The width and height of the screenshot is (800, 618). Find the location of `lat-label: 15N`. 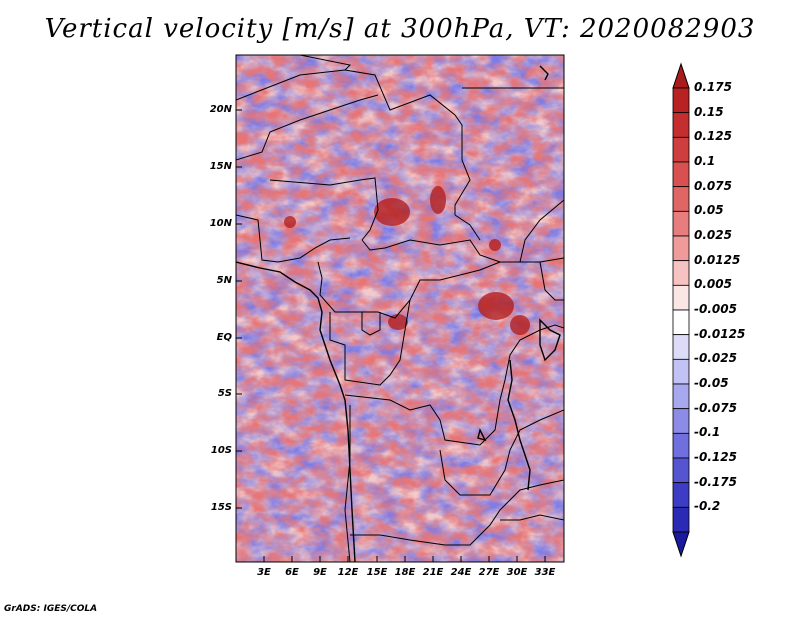

lat-label: 15N is located at coordinates (220, 166).